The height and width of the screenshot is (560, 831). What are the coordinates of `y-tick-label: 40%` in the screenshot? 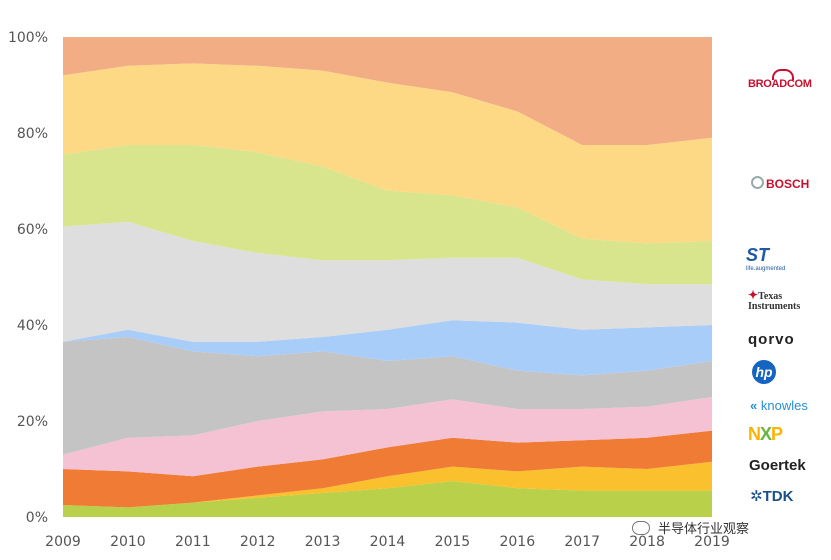 It's located at (32, 326).